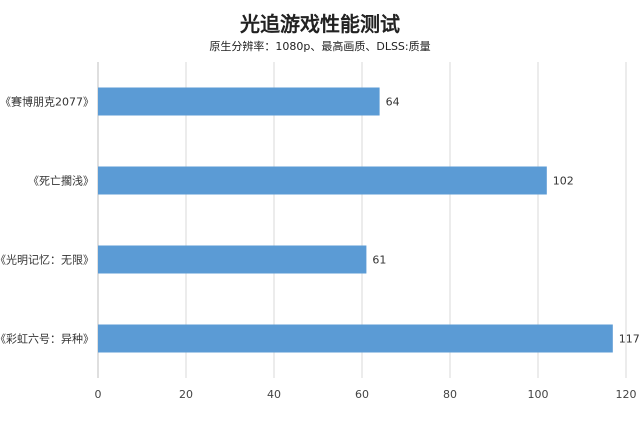 The image size is (640, 422). What do you see at coordinates (629, 339) in the screenshot?
I see `data-label: 117` at bounding box center [629, 339].